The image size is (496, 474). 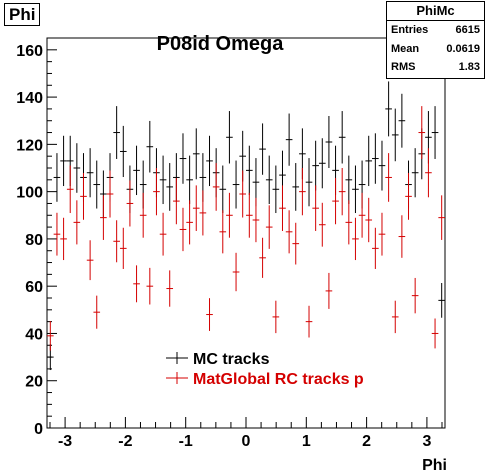 I want to click on y-tick-label: 140, so click(x=29, y=98).